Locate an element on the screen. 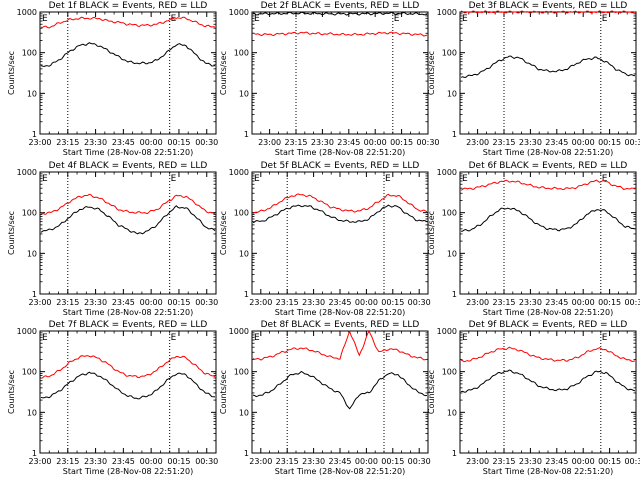  chart-title: Det 3f BLACK = Events, RED = LLD is located at coordinates (548, 6).